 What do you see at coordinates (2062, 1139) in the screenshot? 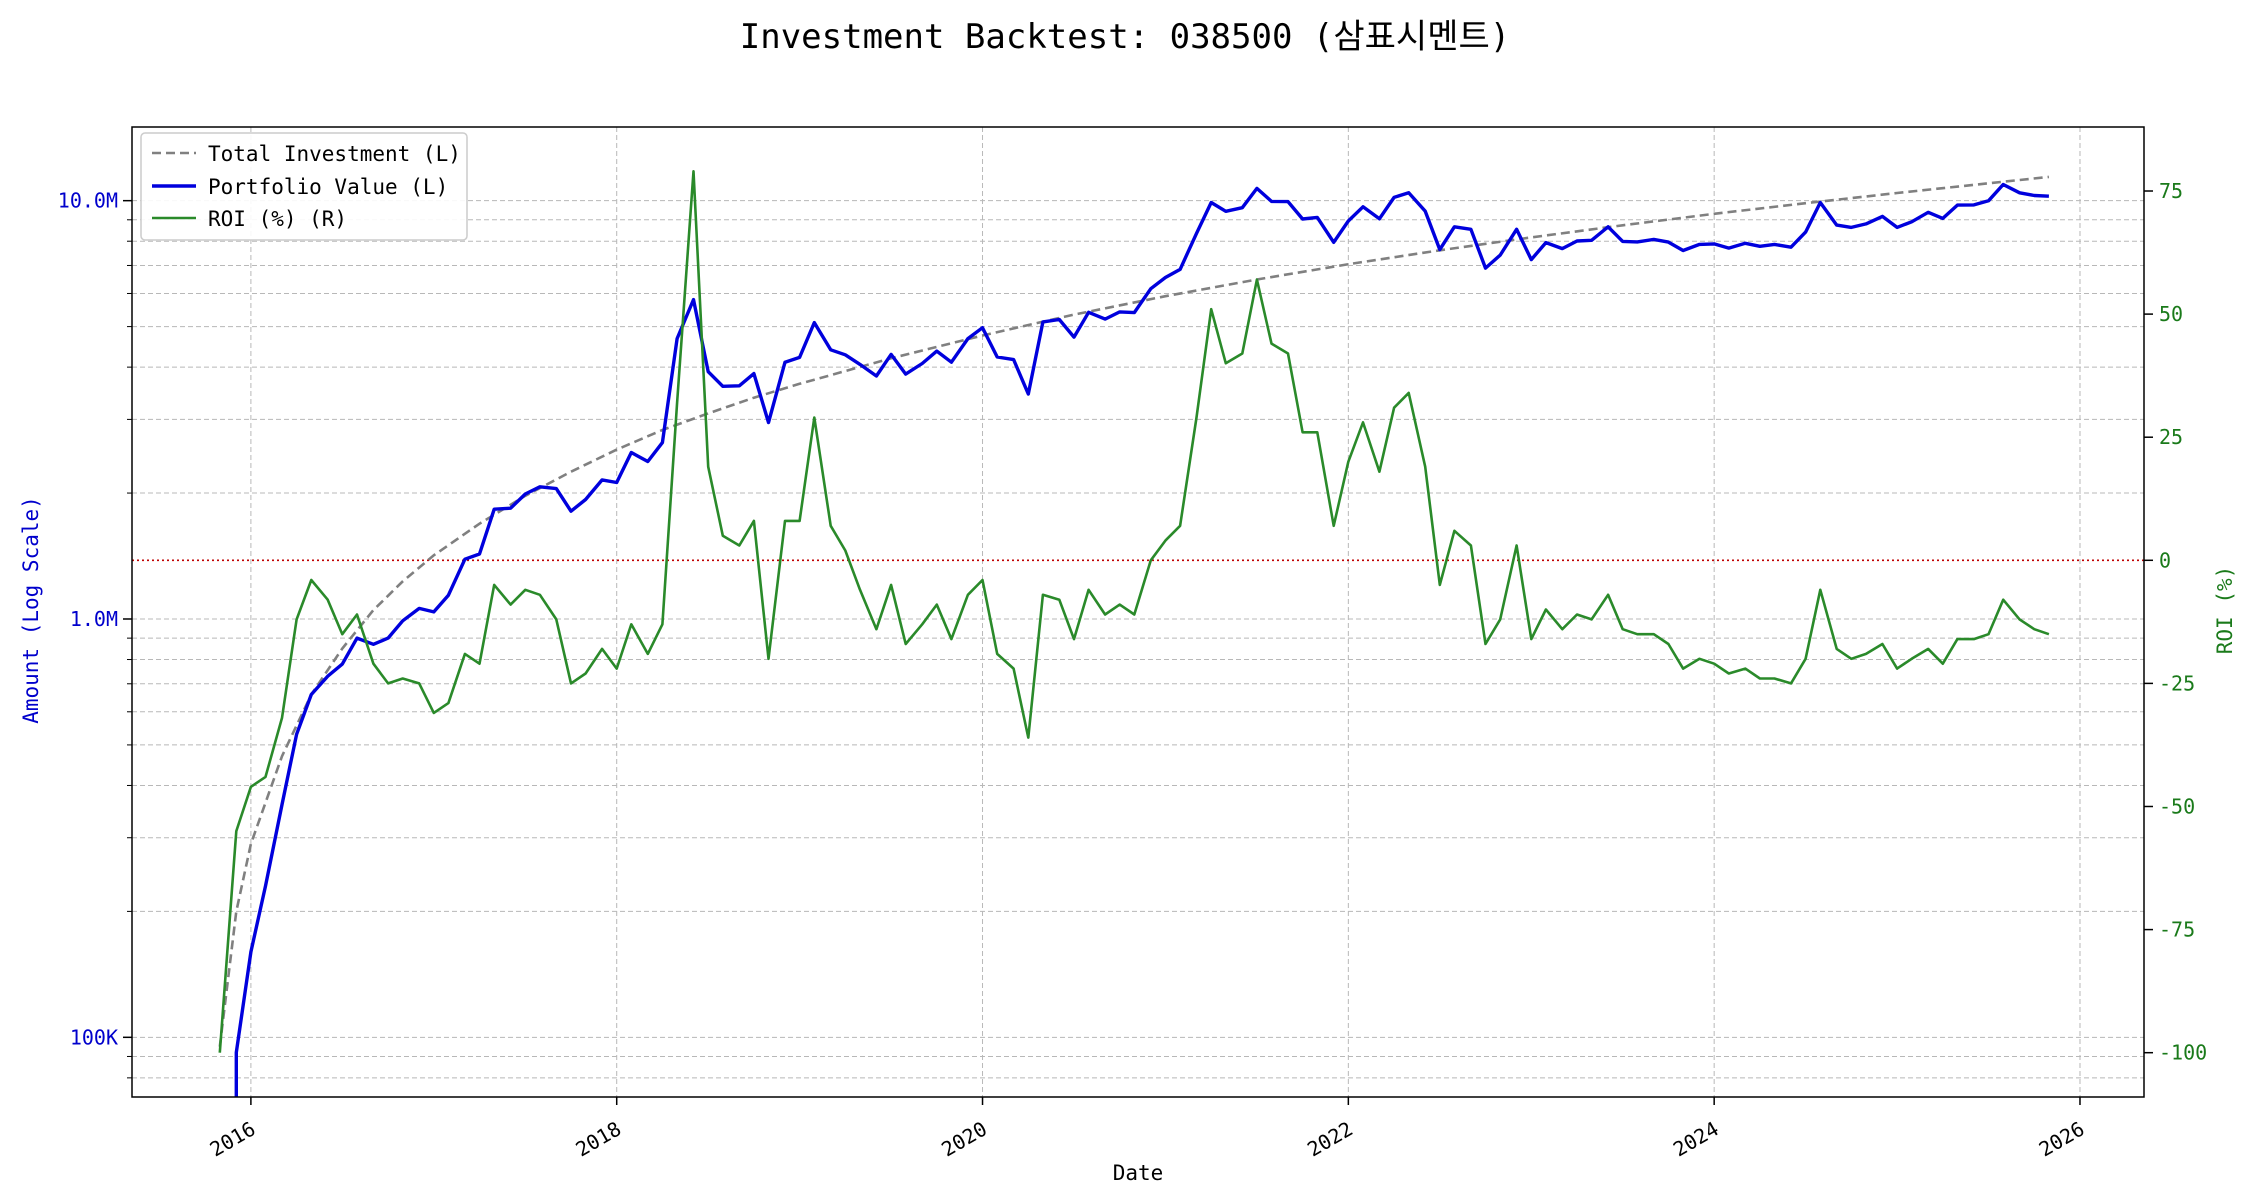
I see `x-tick-label: 2026` at bounding box center [2062, 1139].